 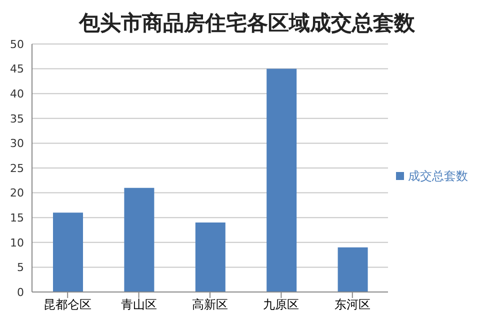 I want to click on x-tick-label: 青山区, so click(x=138, y=305).